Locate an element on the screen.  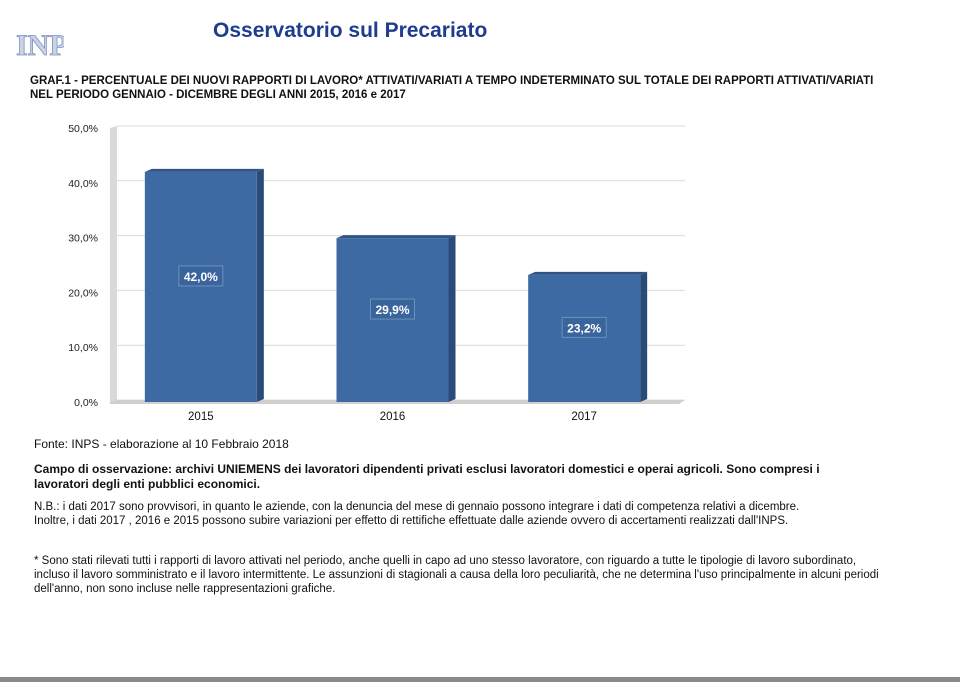
x-tick-label: 2017 is located at coordinates (584, 417).